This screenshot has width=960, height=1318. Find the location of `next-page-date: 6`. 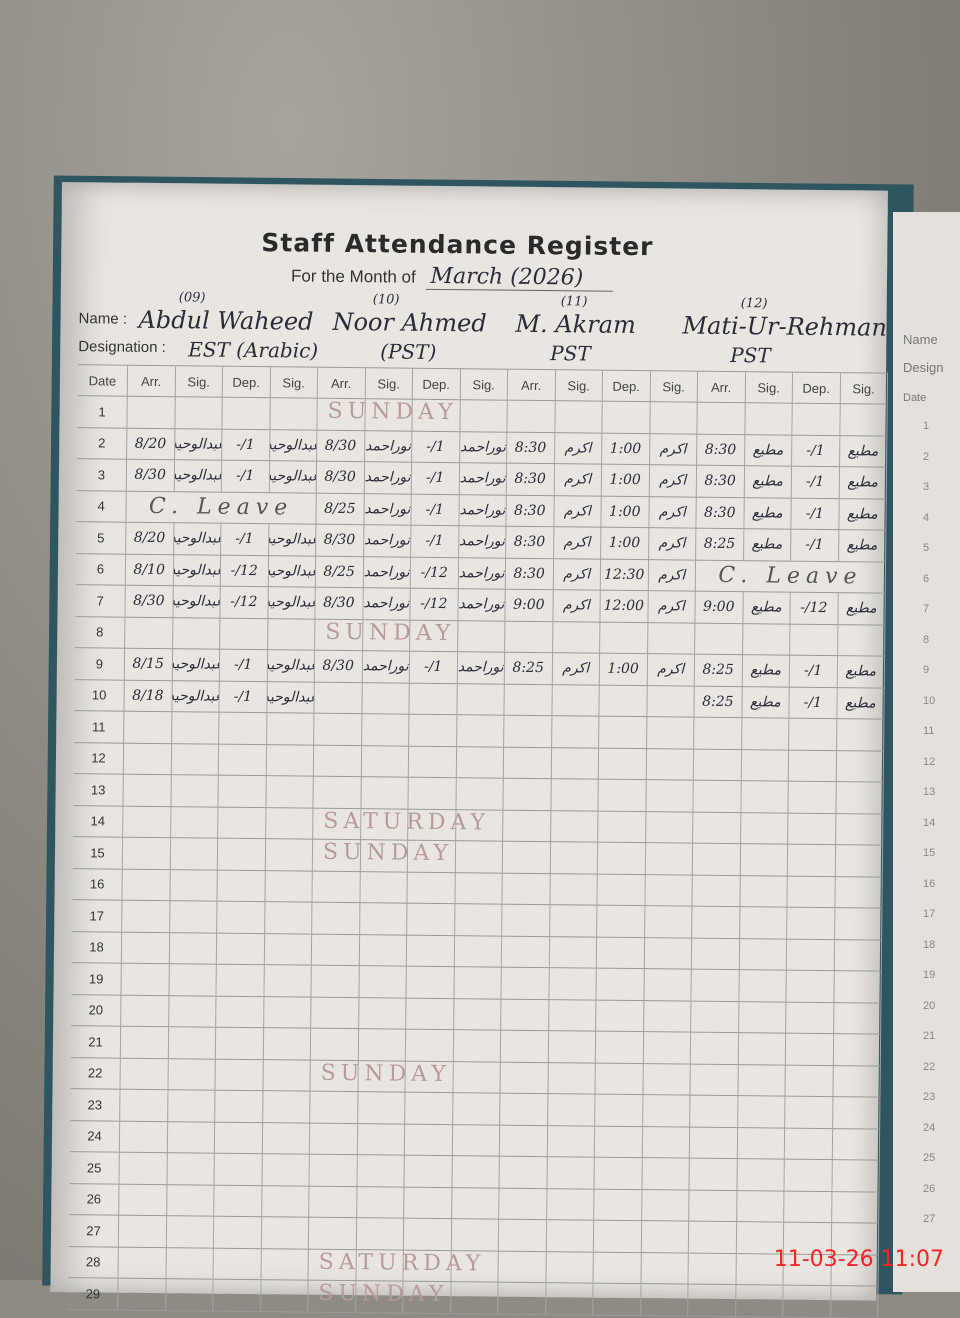

next-page-date: 6 is located at coordinates (926, 578).